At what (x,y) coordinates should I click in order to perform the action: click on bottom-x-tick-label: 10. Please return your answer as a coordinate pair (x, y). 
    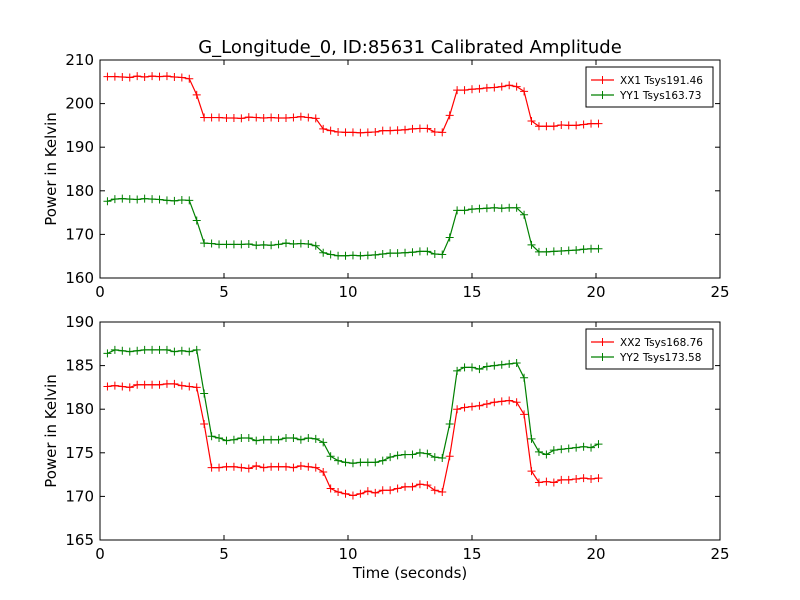
    Looking at the image, I should click on (347, 554).